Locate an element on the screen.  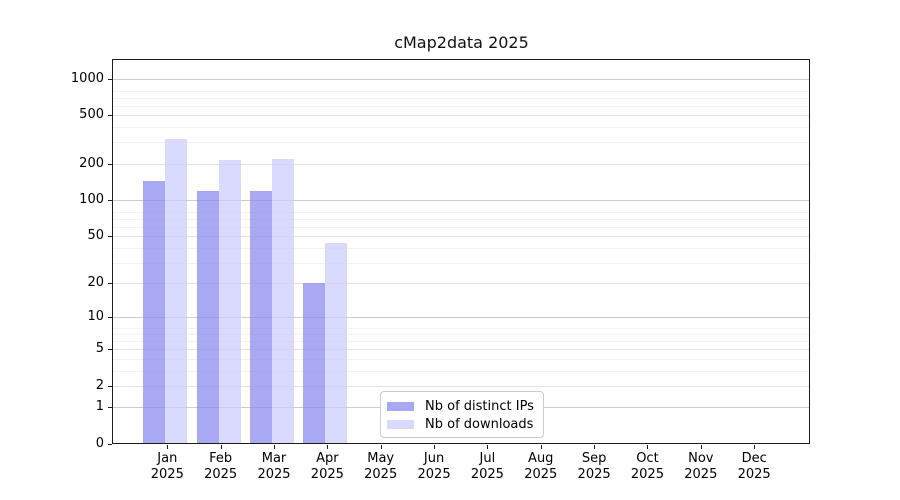
x-tick-month: Jan is located at coordinates (167, 458).